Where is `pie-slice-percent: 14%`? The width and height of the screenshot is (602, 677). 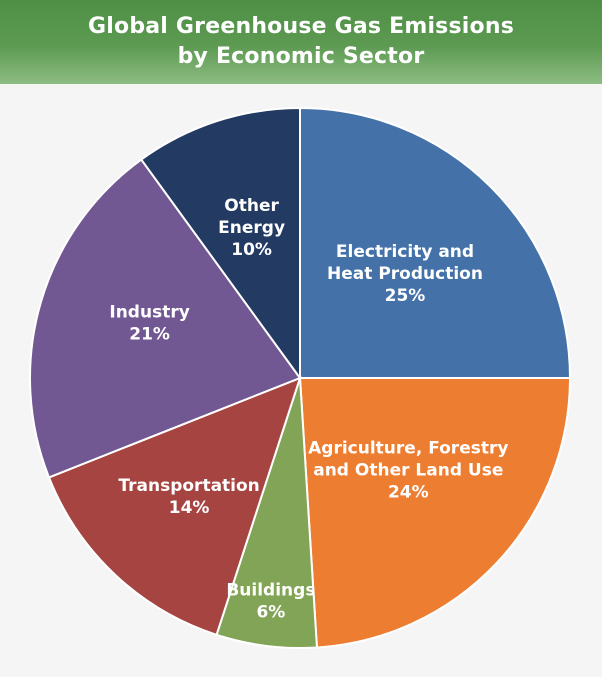
pie-slice-percent: 14% is located at coordinates (189, 508).